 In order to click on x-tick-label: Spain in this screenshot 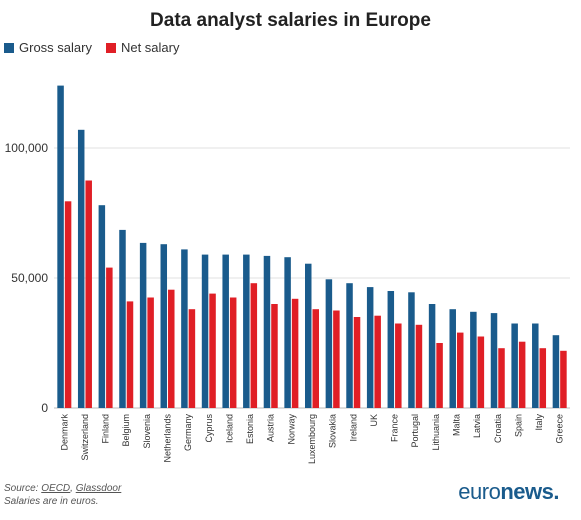, I will do `click(518, 425)`.